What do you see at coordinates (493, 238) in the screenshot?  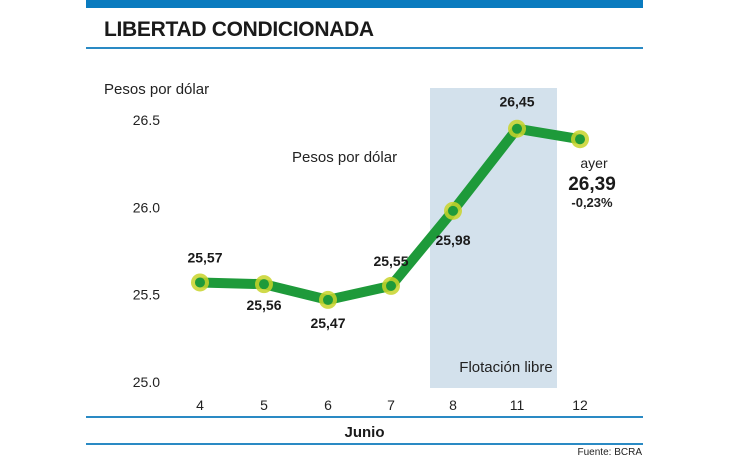 I see `shaded-region` at bounding box center [493, 238].